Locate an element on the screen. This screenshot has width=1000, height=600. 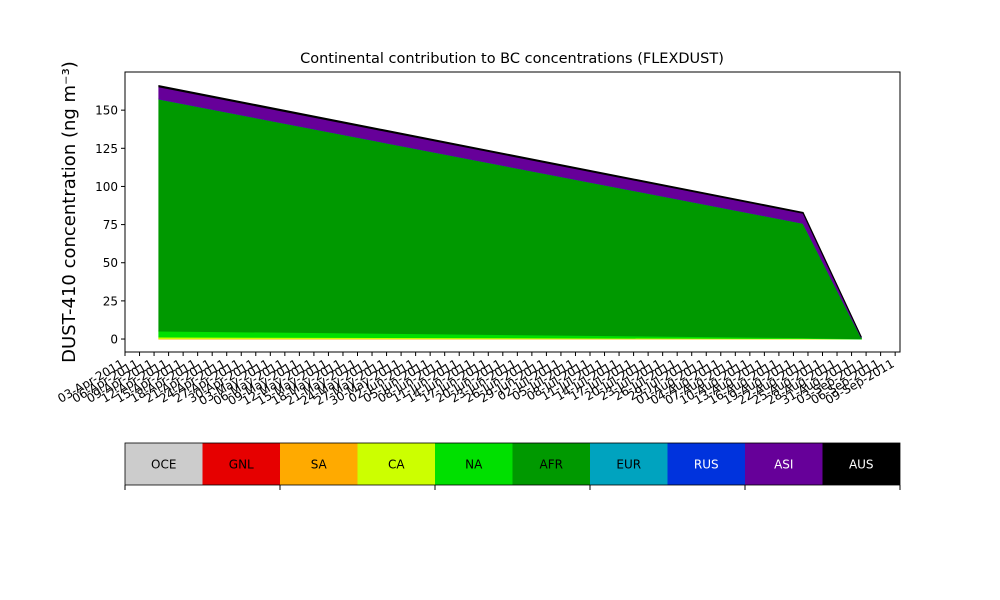
legend-frame is located at coordinates (512, 464).